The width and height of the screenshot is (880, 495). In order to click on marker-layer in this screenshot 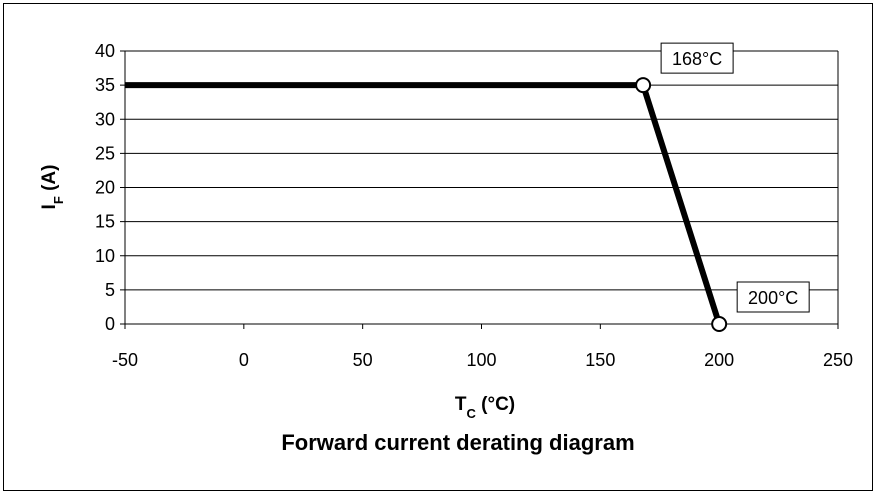, I will do `click(681, 204)`.